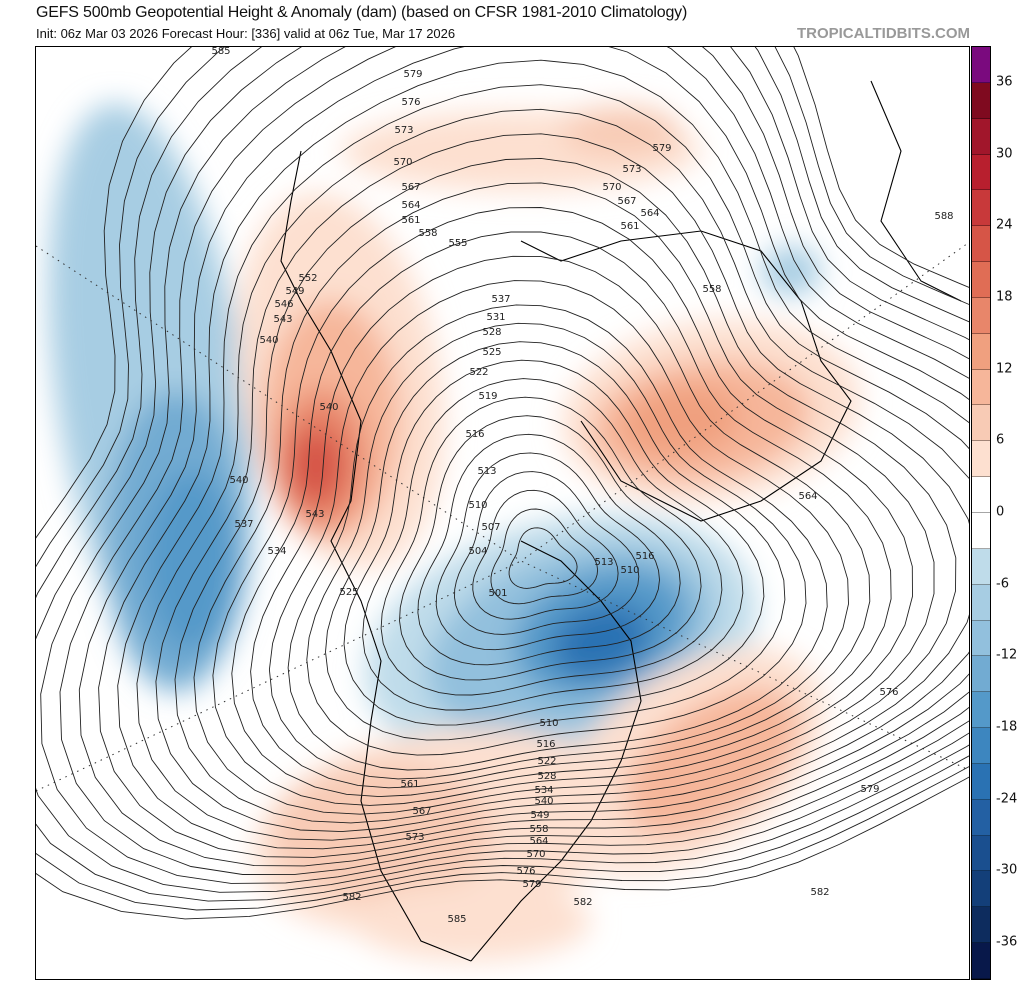 This screenshot has height=1000, width=1024. I want to click on colorbar-tick-label: 36, so click(1004, 82).